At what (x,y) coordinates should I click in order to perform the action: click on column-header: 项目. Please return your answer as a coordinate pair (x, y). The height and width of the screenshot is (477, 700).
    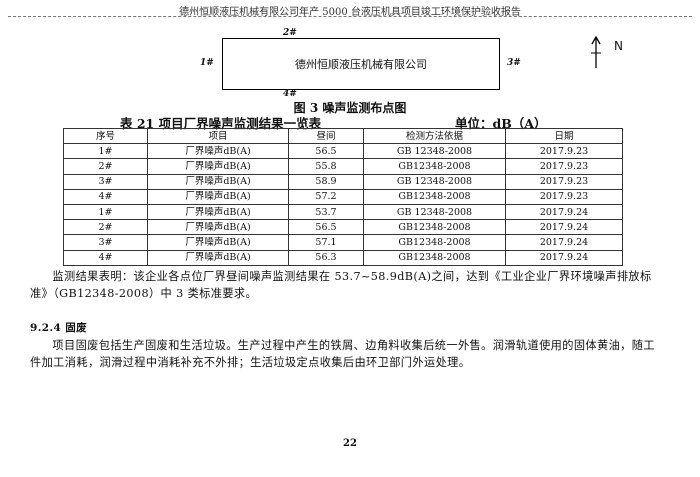
    Looking at the image, I should click on (218, 136).